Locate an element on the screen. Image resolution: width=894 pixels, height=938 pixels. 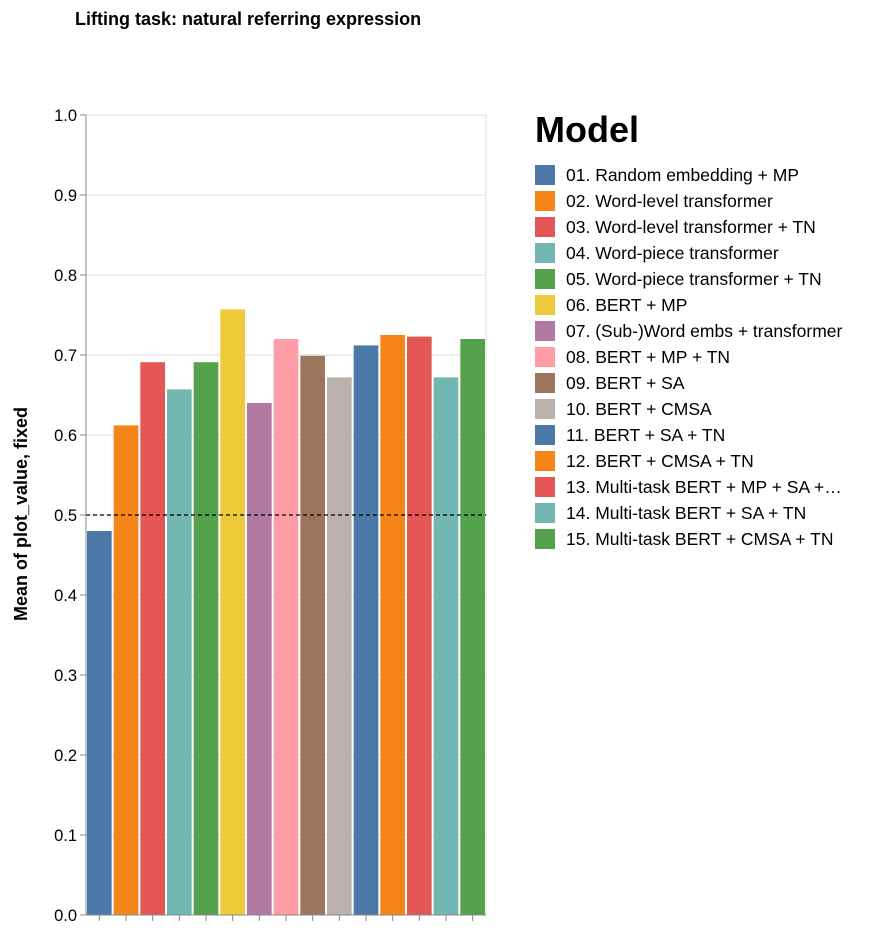
y-tick-label: 0.8 is located at coordinates (65, 276).